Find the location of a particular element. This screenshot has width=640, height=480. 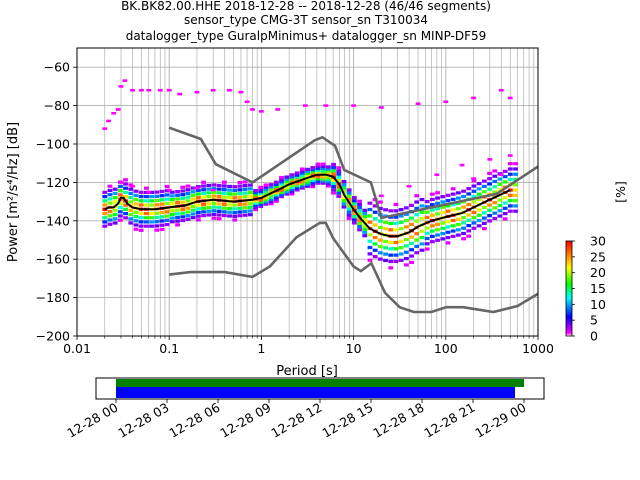

y-tick-label: −140 is located at coordinates (53, 220).